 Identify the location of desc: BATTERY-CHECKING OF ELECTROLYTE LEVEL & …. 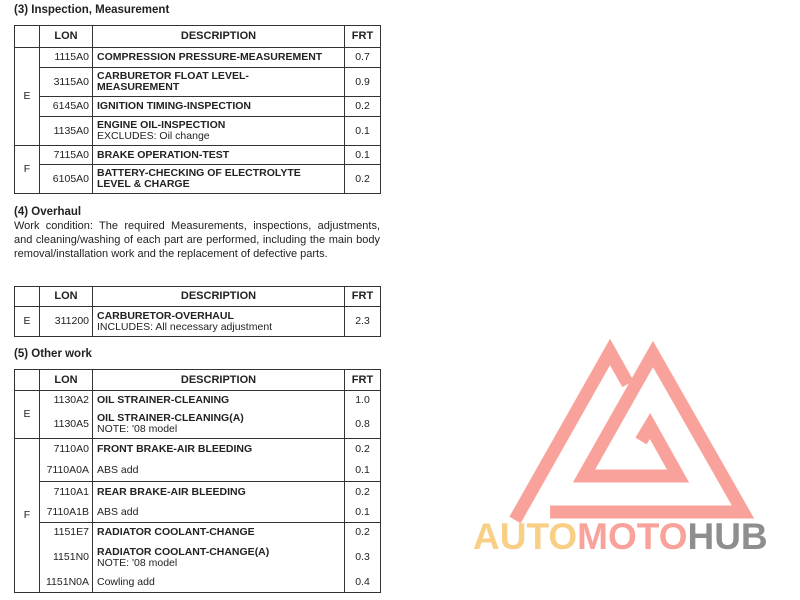
(199, 178).